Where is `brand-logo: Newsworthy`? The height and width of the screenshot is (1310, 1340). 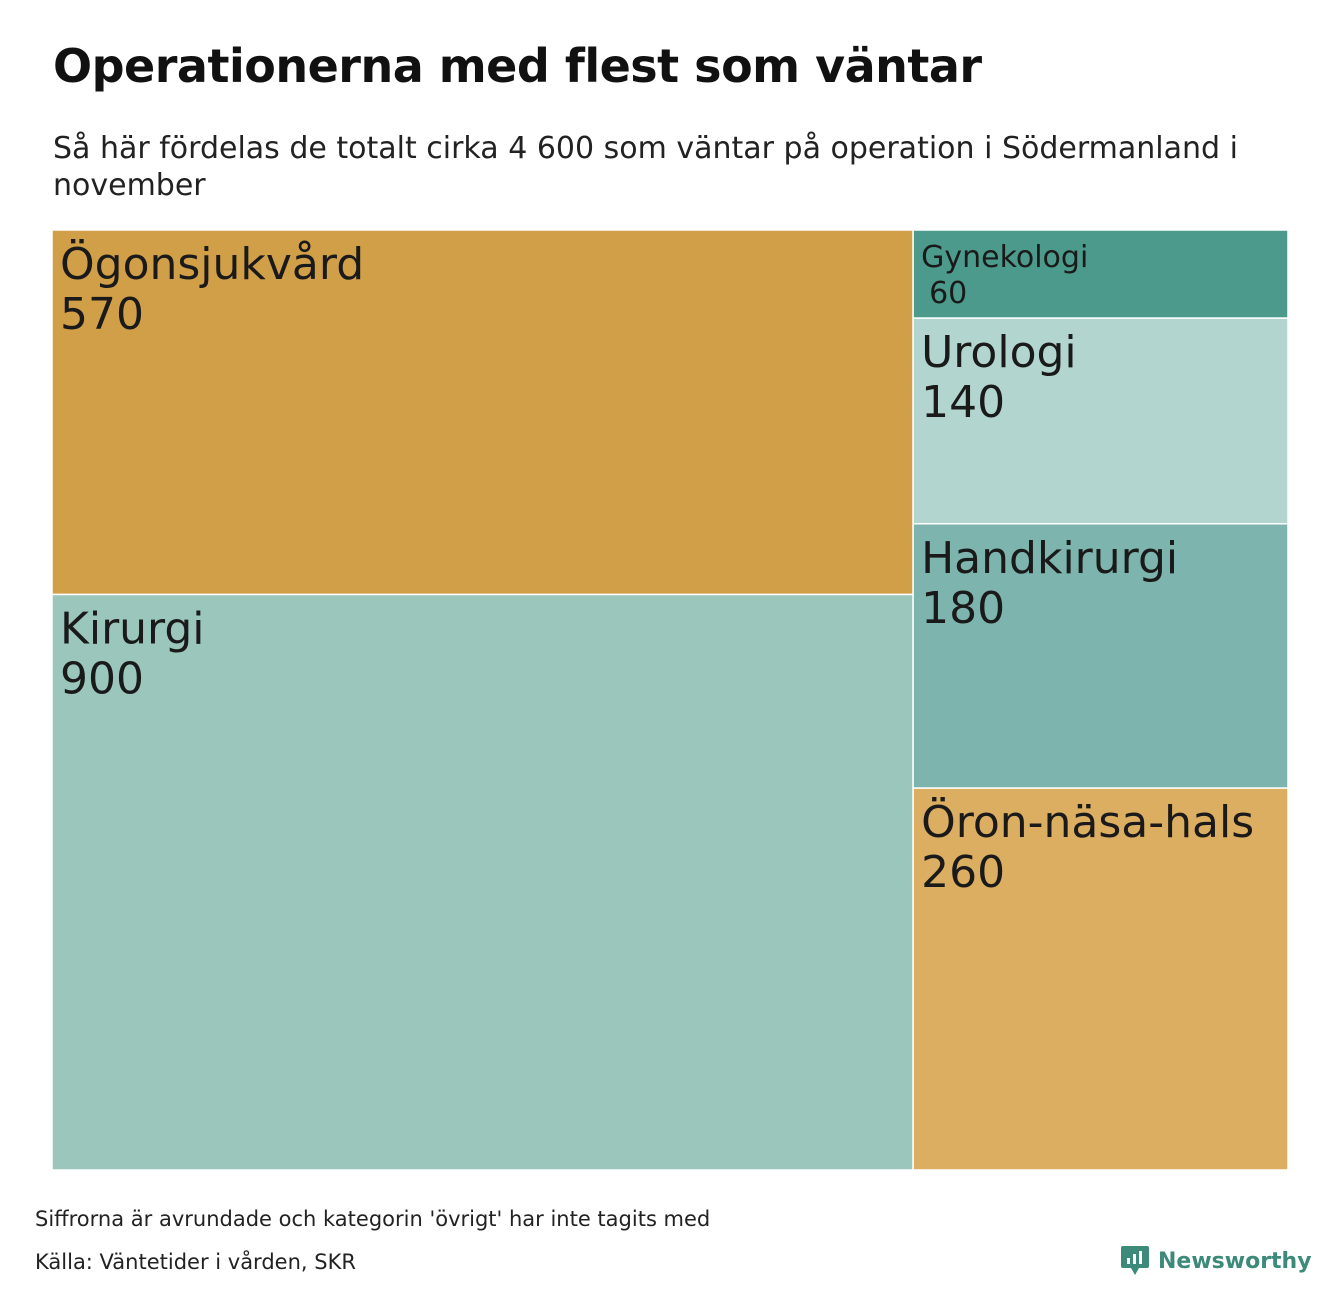 brand-logo: Newsworthy is located at coordinates (1216, 1261).